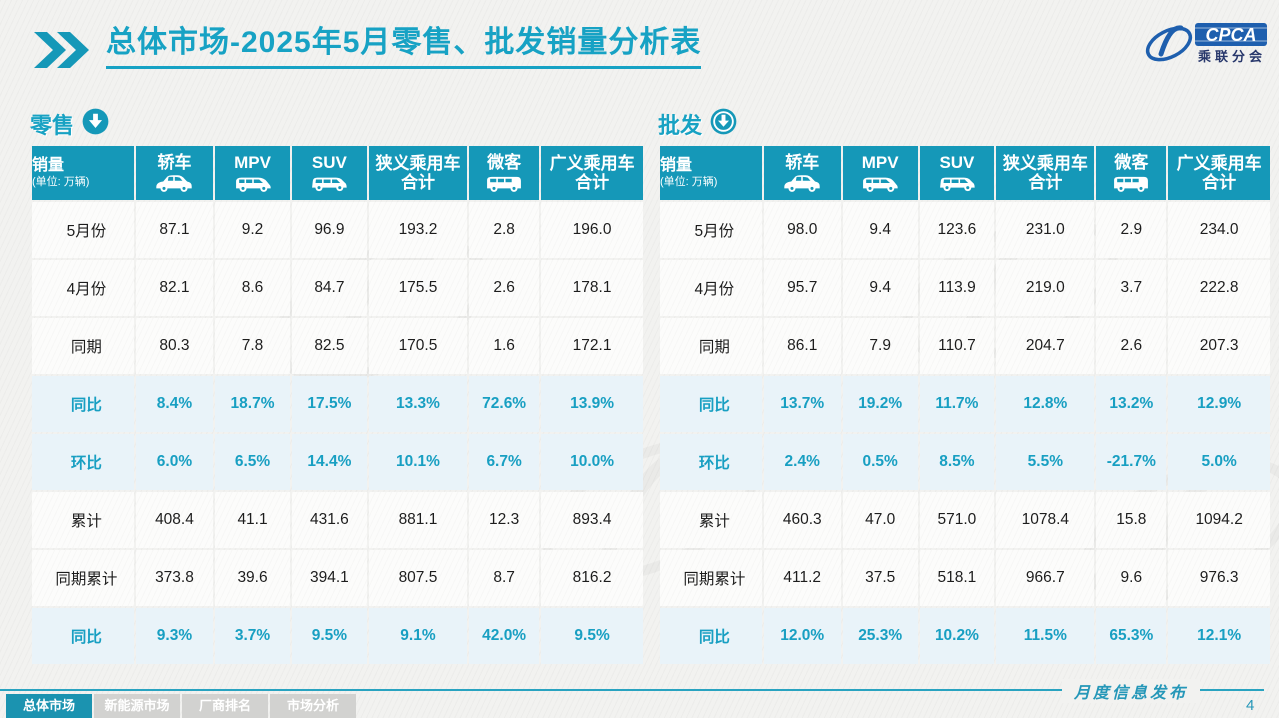 Image resolution: width=1279 pixels, height=718 pixels. I want to click on data-cell: 12.0%, so click(802, 636).